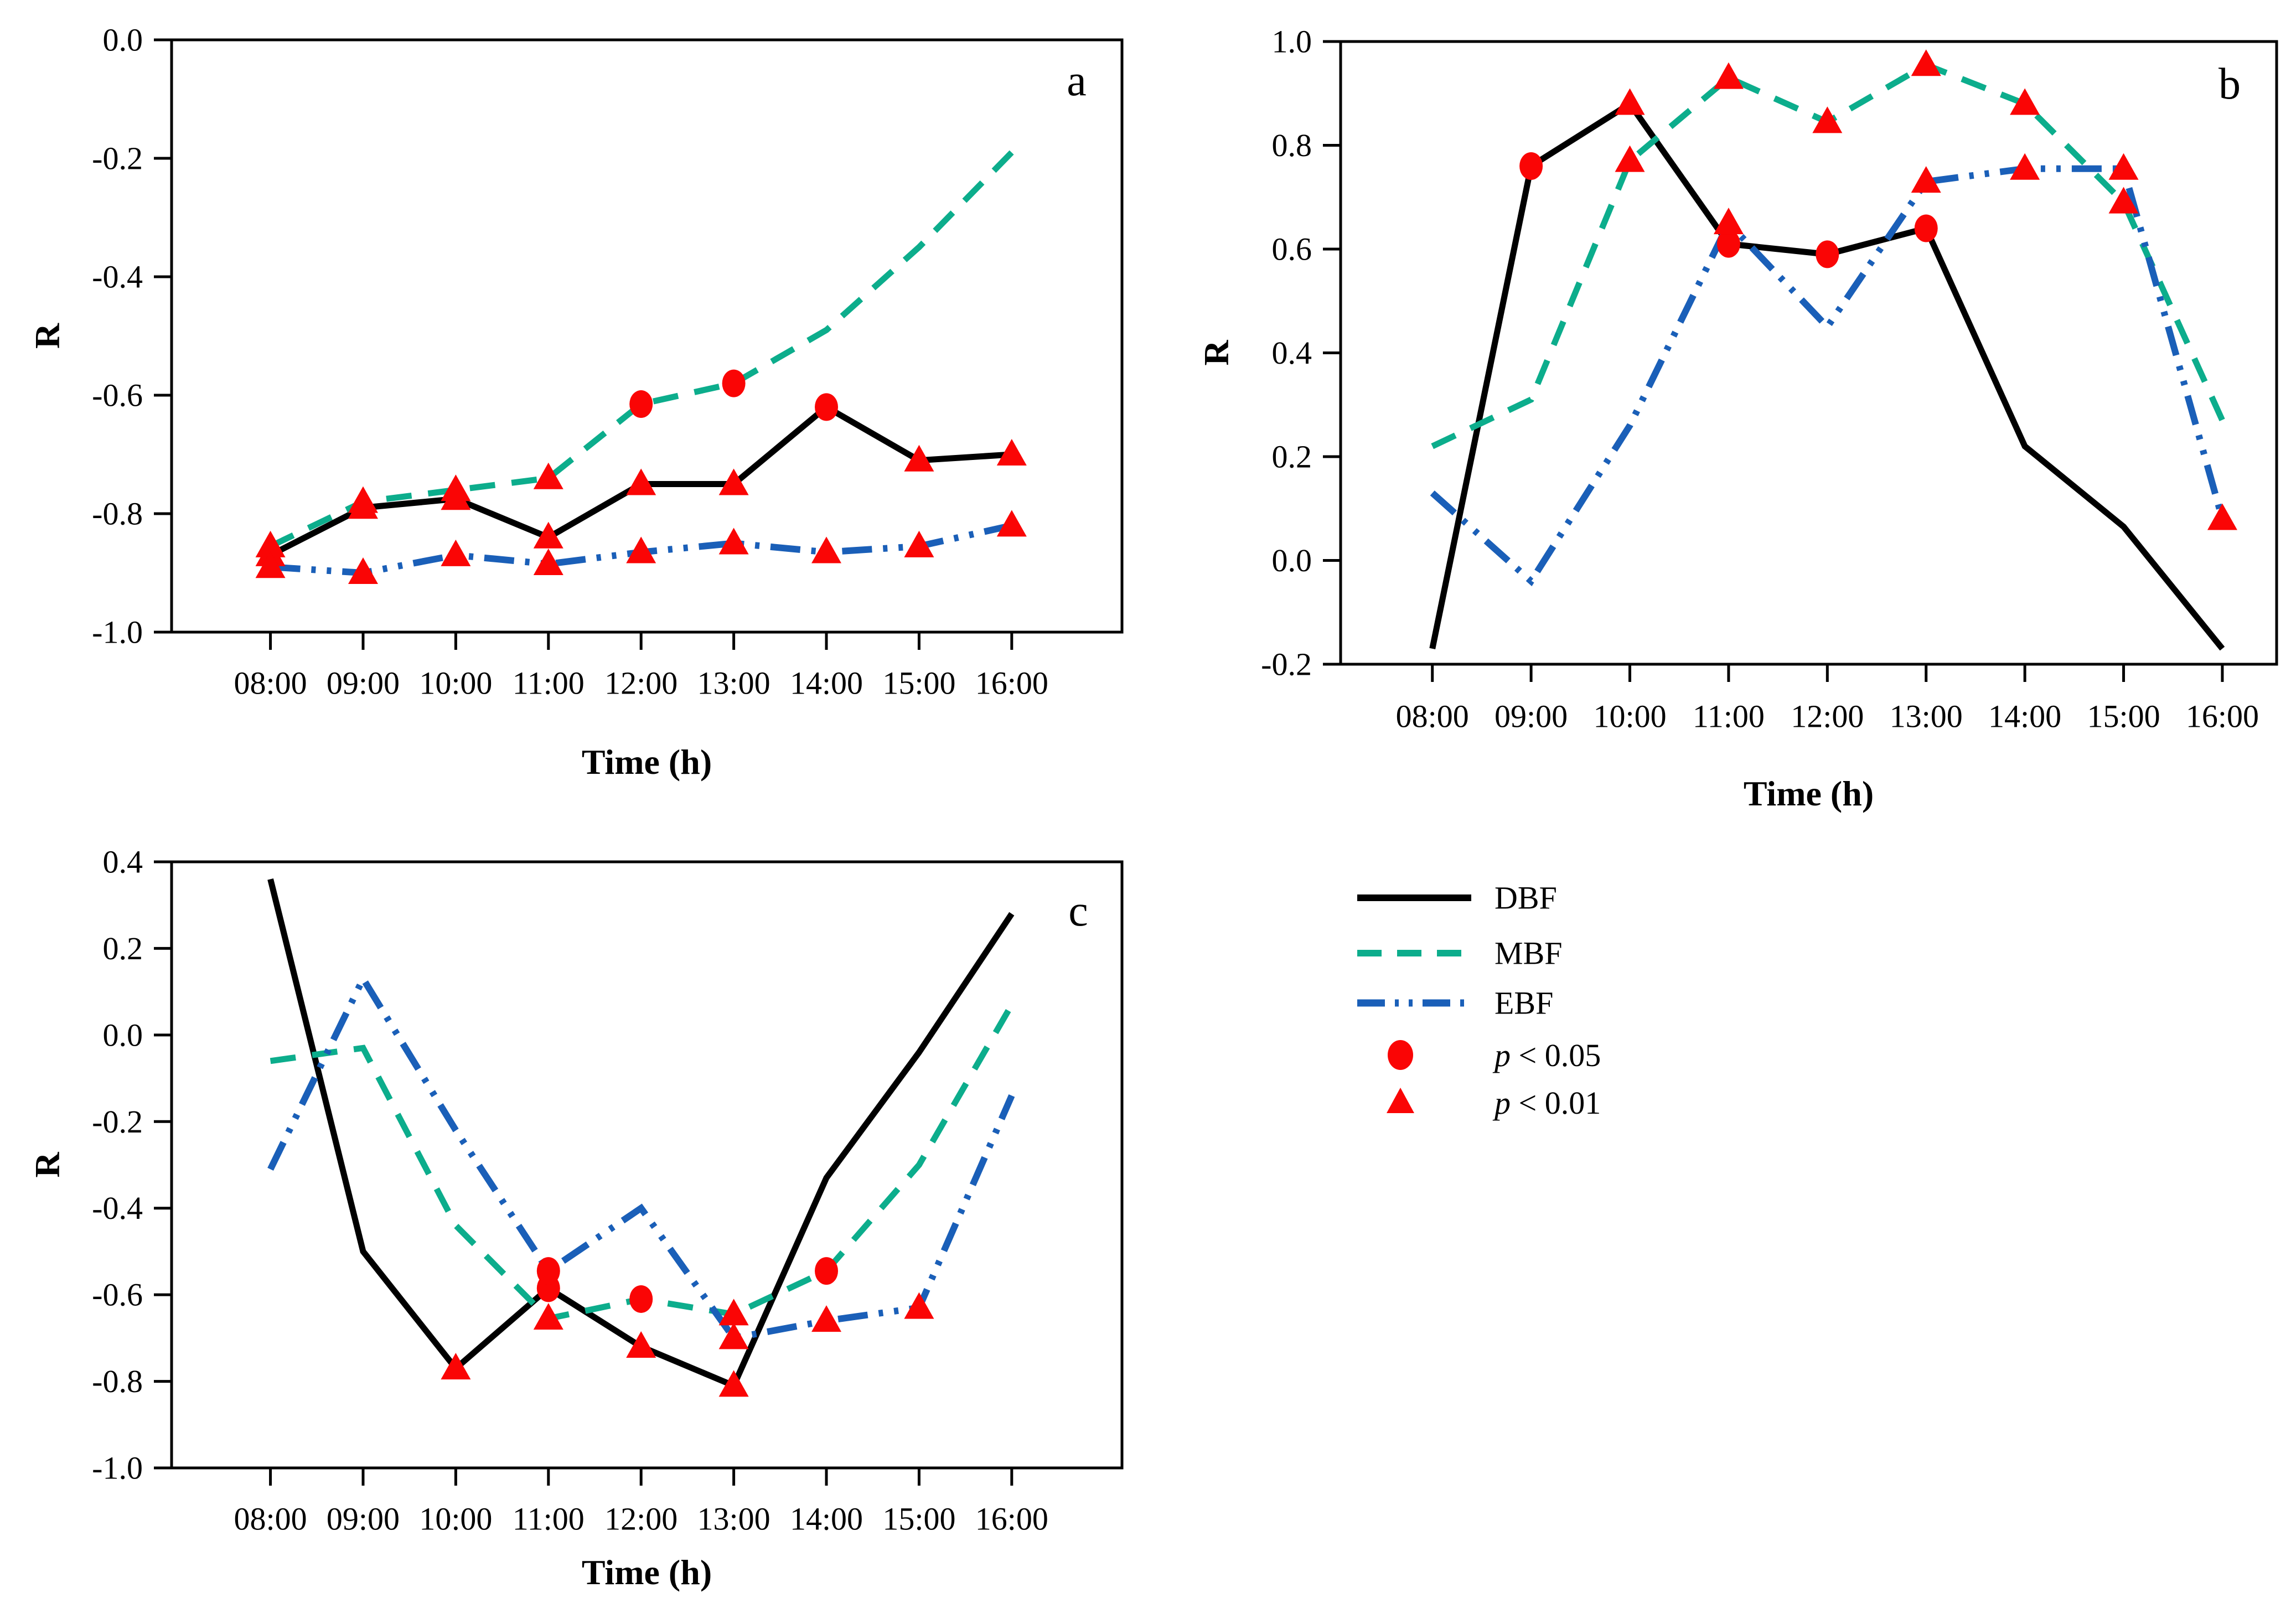  What do you see at coordinates (1400, 1100) in the screenshot?
I see `legend-marker-triangle` at bounding box center [1400, 1100].